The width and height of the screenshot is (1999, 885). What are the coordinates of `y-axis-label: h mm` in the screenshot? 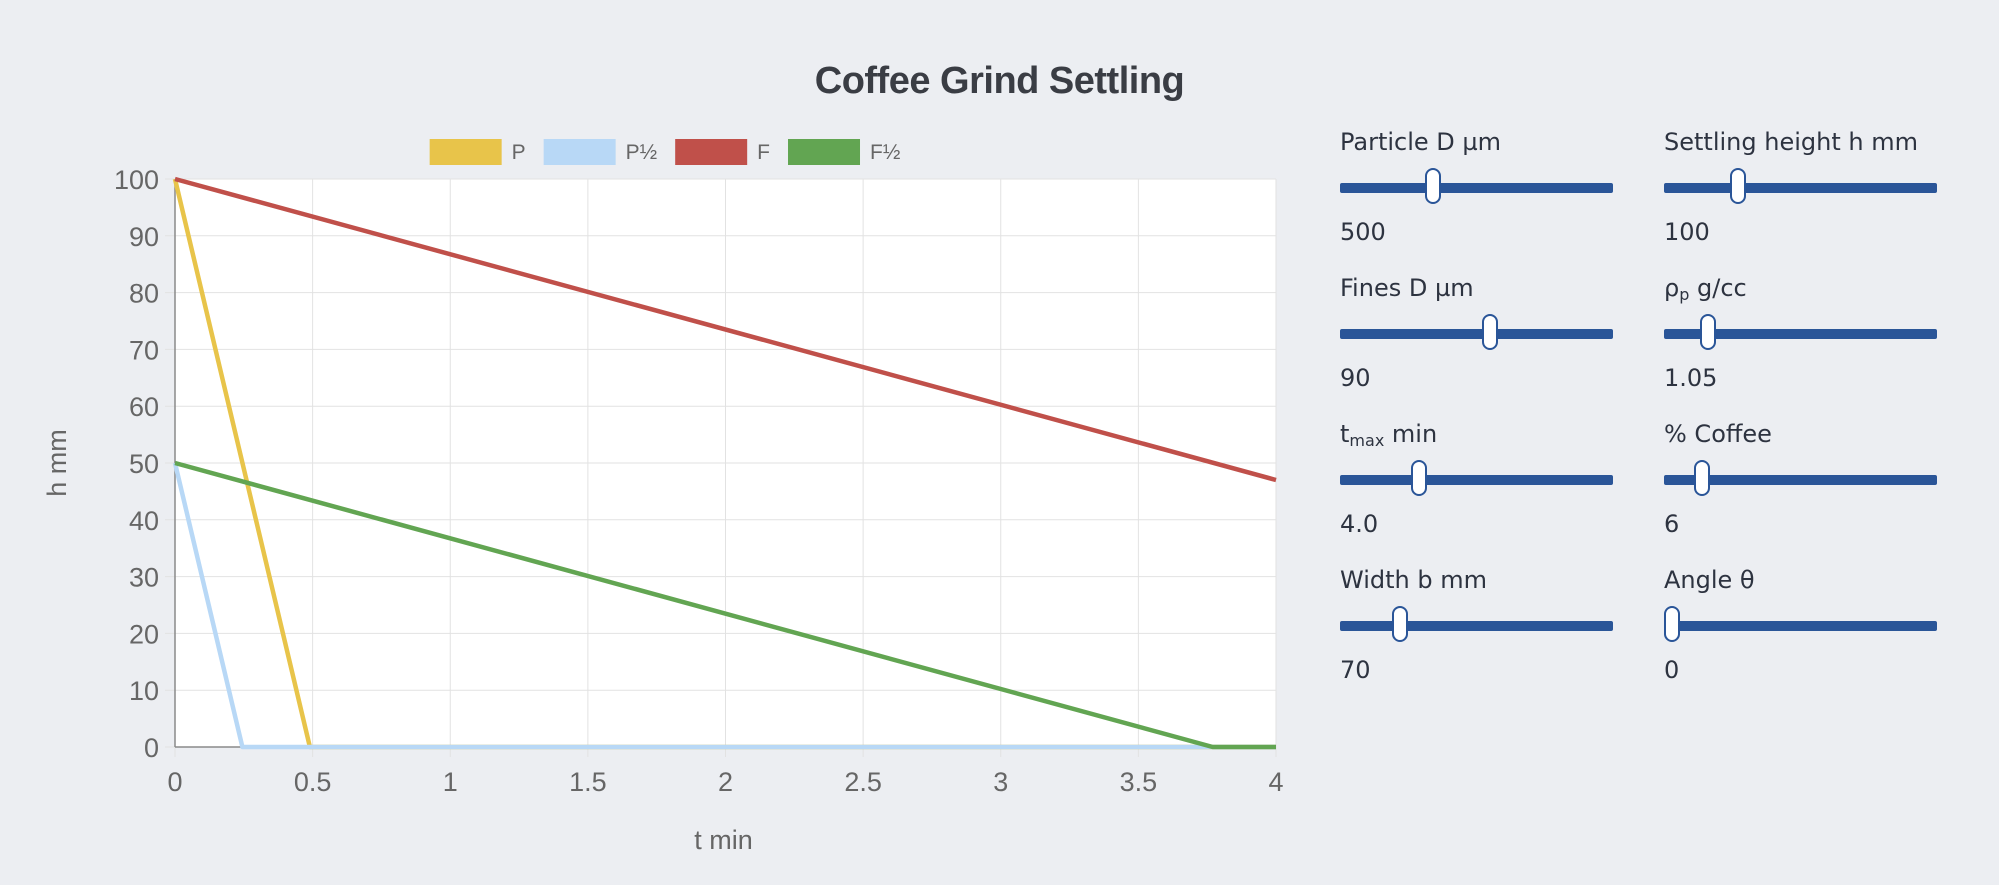 It's located at (57, 463).